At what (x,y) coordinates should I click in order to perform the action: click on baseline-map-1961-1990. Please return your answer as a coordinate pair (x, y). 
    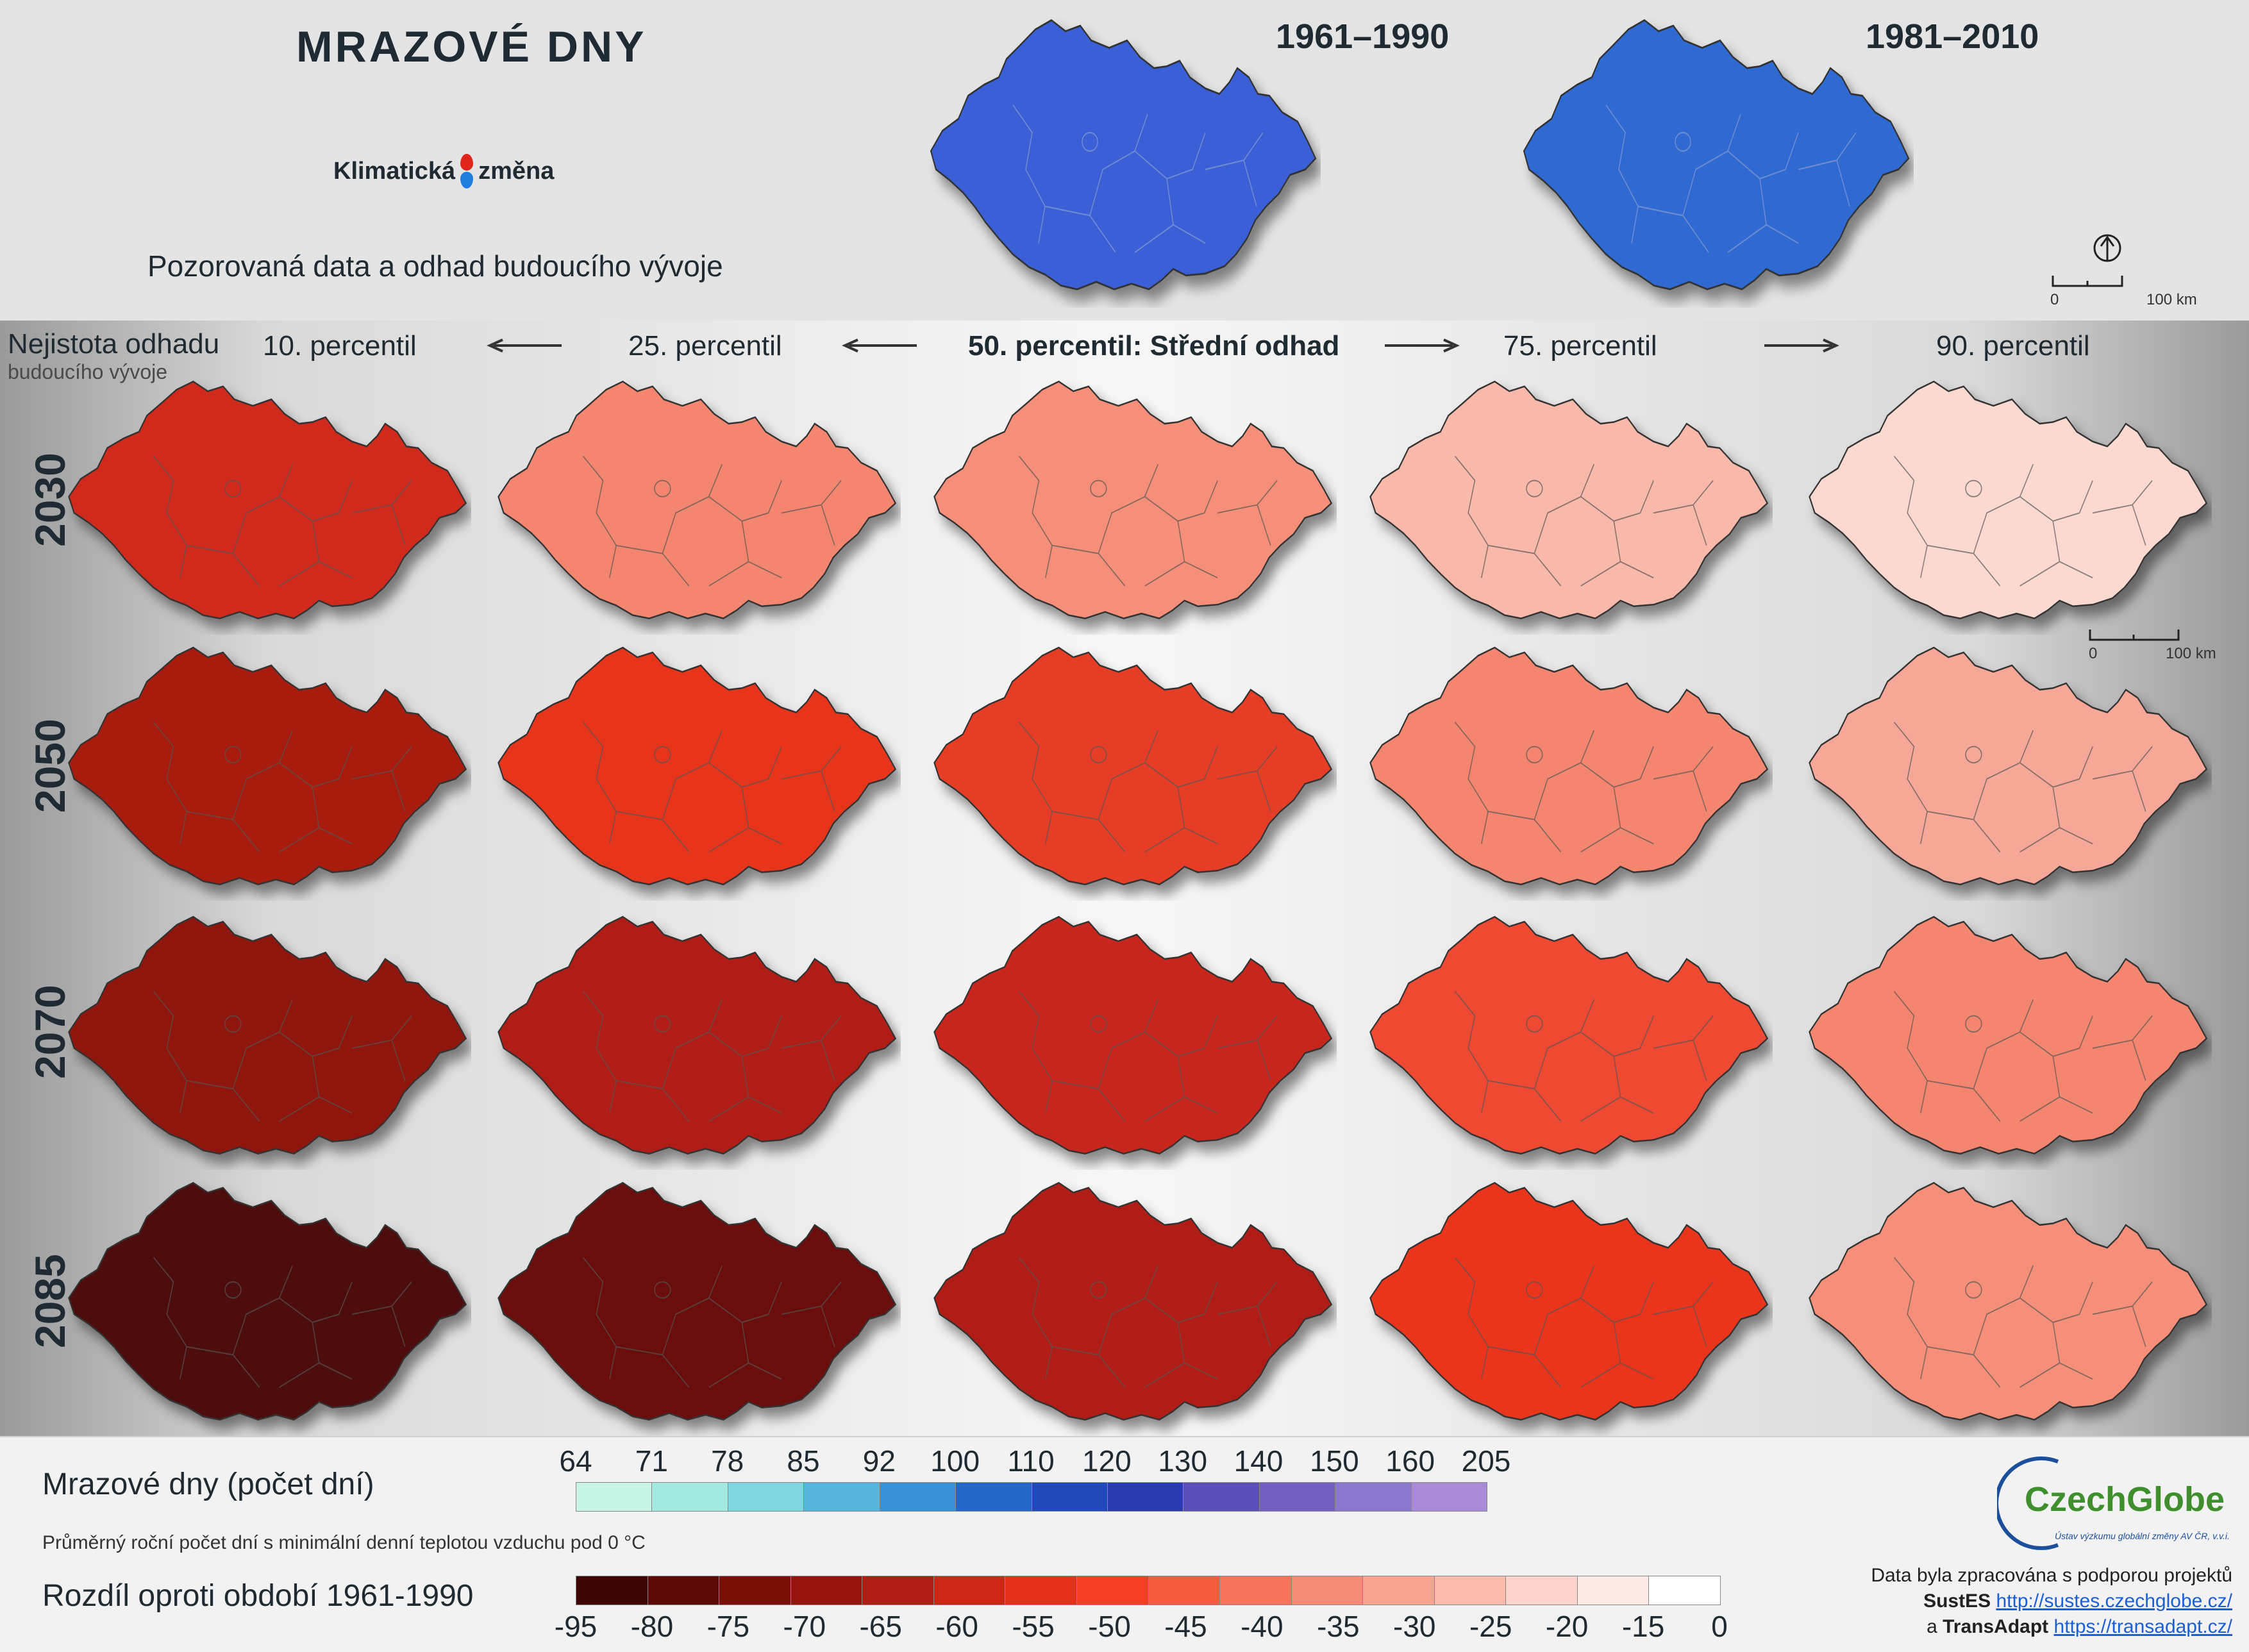
    Looking at the image, I should click on (1123, 154).